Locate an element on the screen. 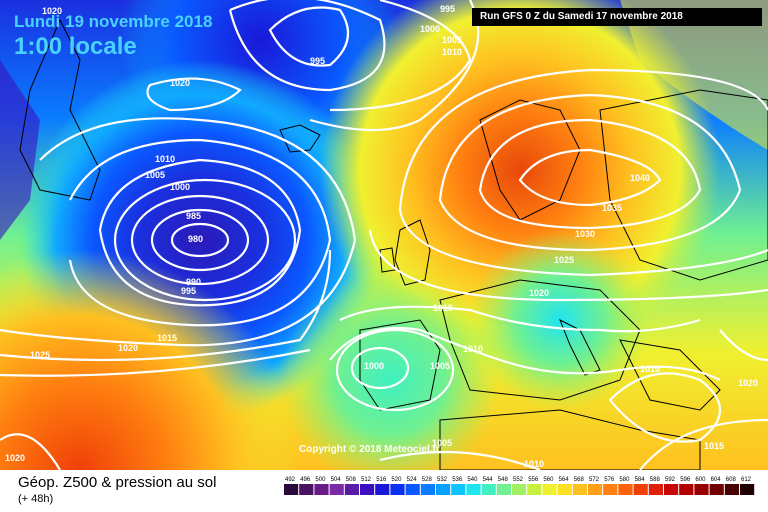 This screenshot has height=512, width=768. legend-tick-label: 560 is located at coordinates (548, 480).